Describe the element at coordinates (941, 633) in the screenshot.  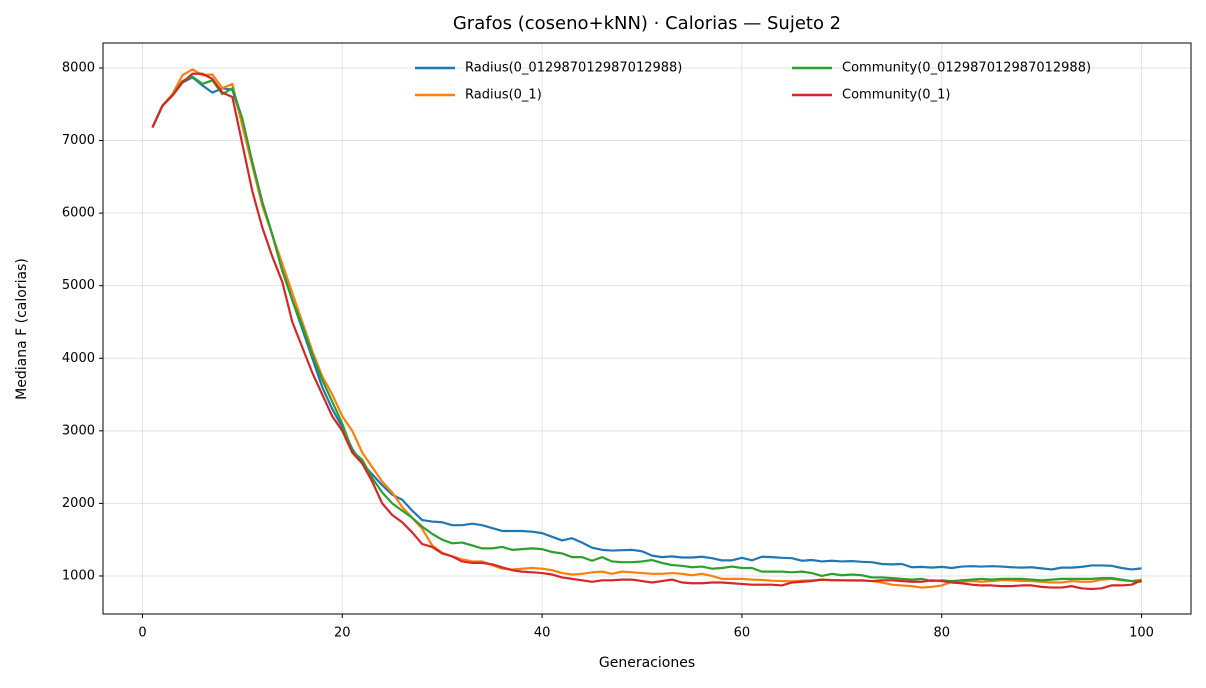
I see `x-tick-label: 80` at that location.